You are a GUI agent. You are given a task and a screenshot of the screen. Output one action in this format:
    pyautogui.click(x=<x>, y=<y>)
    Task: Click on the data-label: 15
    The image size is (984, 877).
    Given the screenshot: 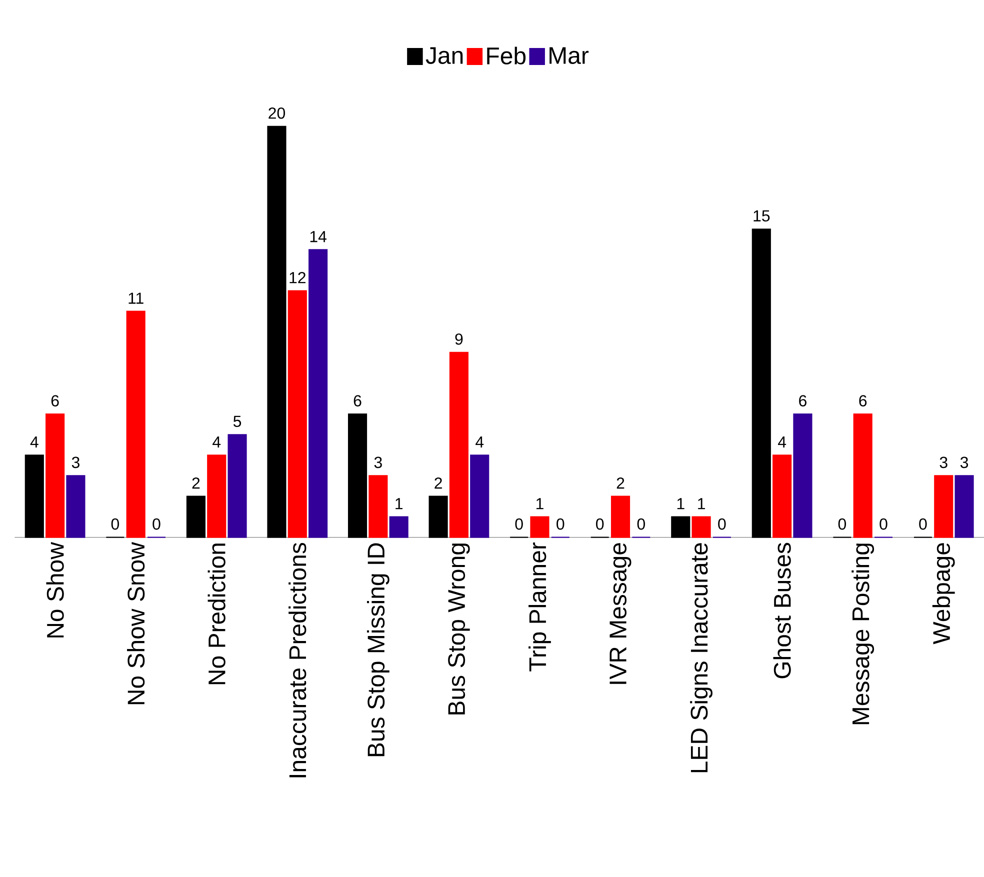 What is the action you would take?
    pyautogui.click(x=762, y=216)
    